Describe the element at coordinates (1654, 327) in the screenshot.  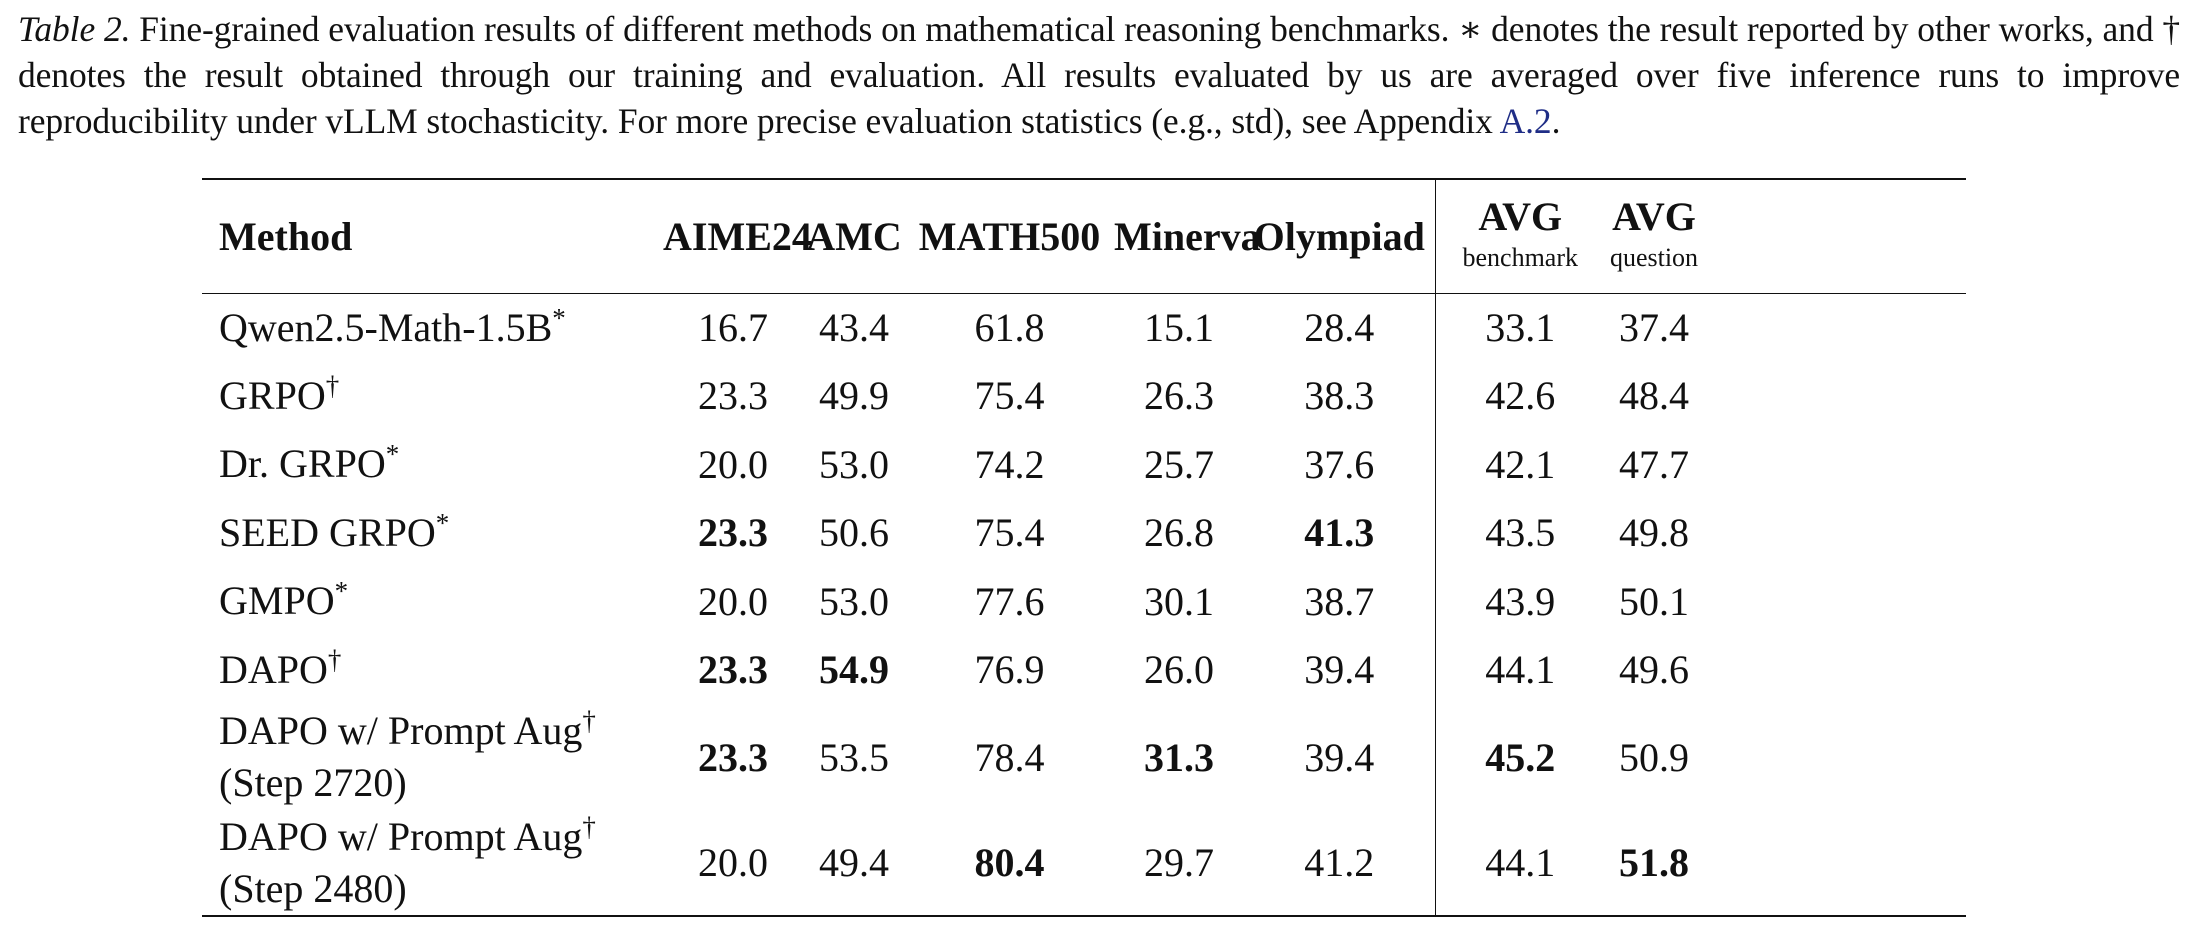
I see `cell-avg-question-value: 37.4` at that location.